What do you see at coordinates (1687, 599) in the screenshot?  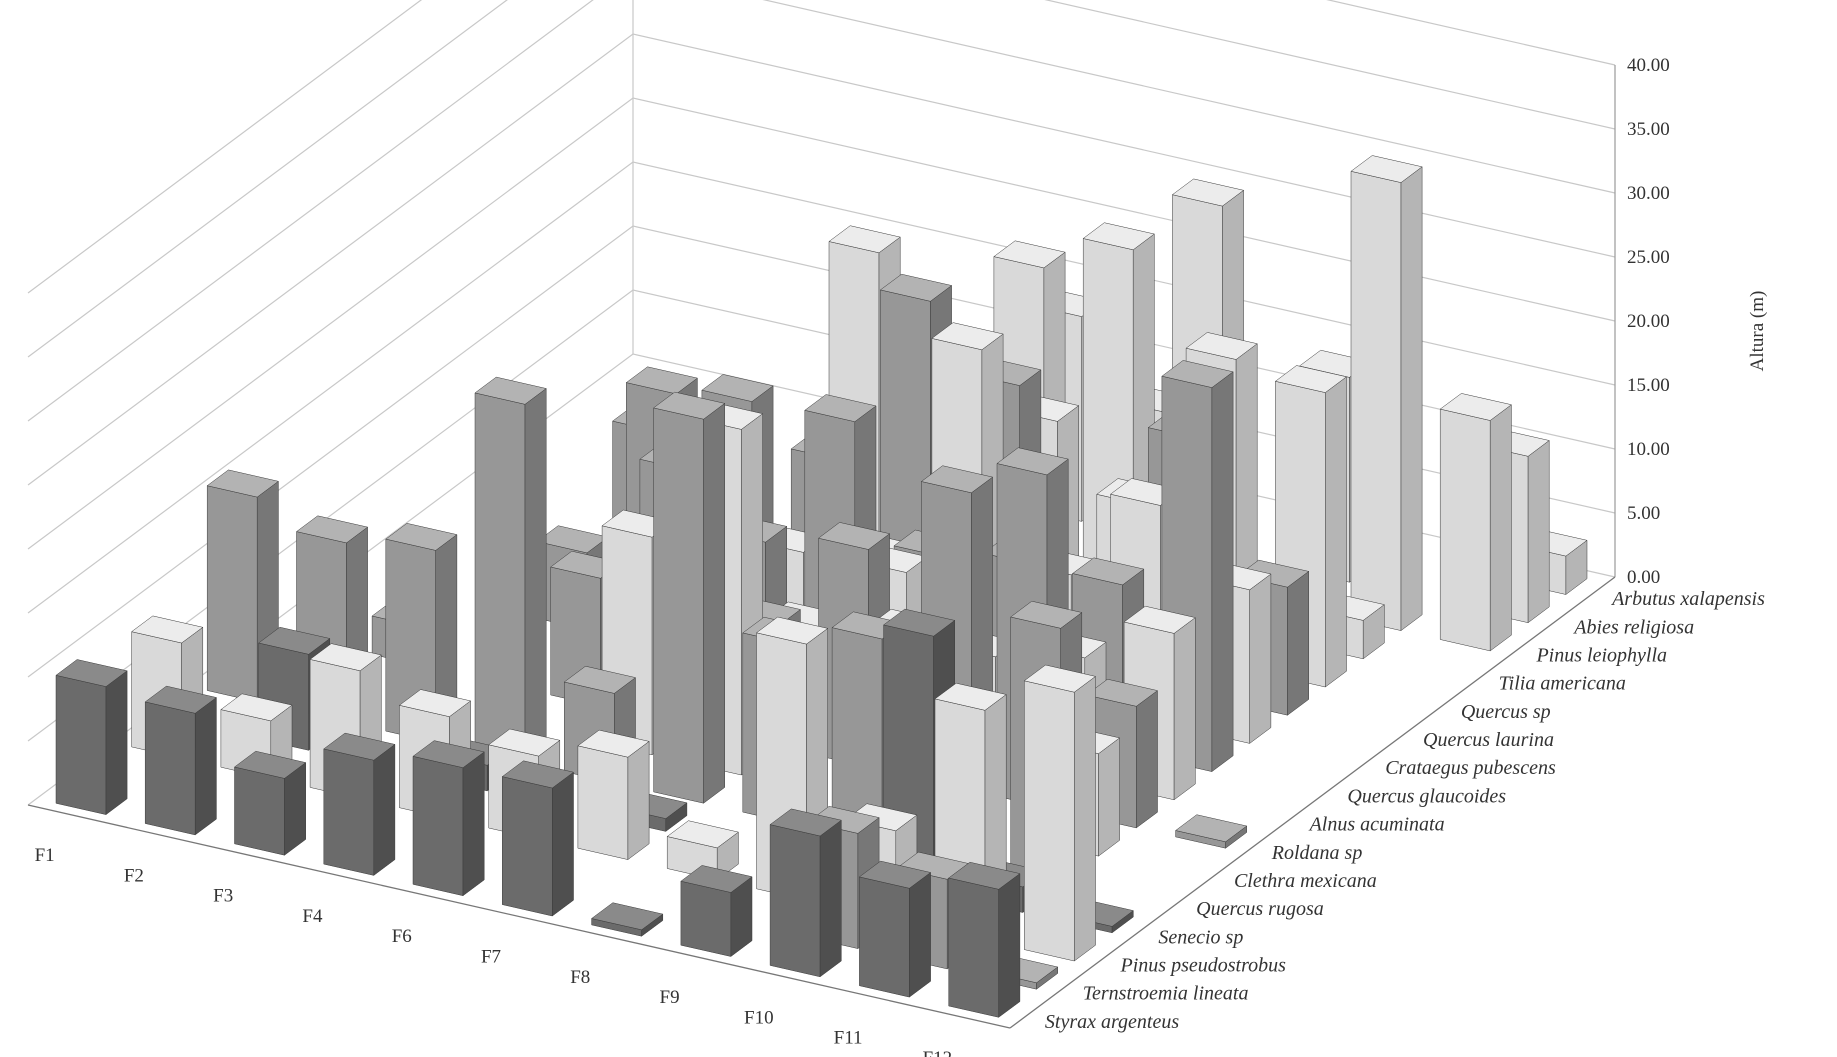 I see `series-label: Arbutus xalapensis` at bounding box center [1687, 599].